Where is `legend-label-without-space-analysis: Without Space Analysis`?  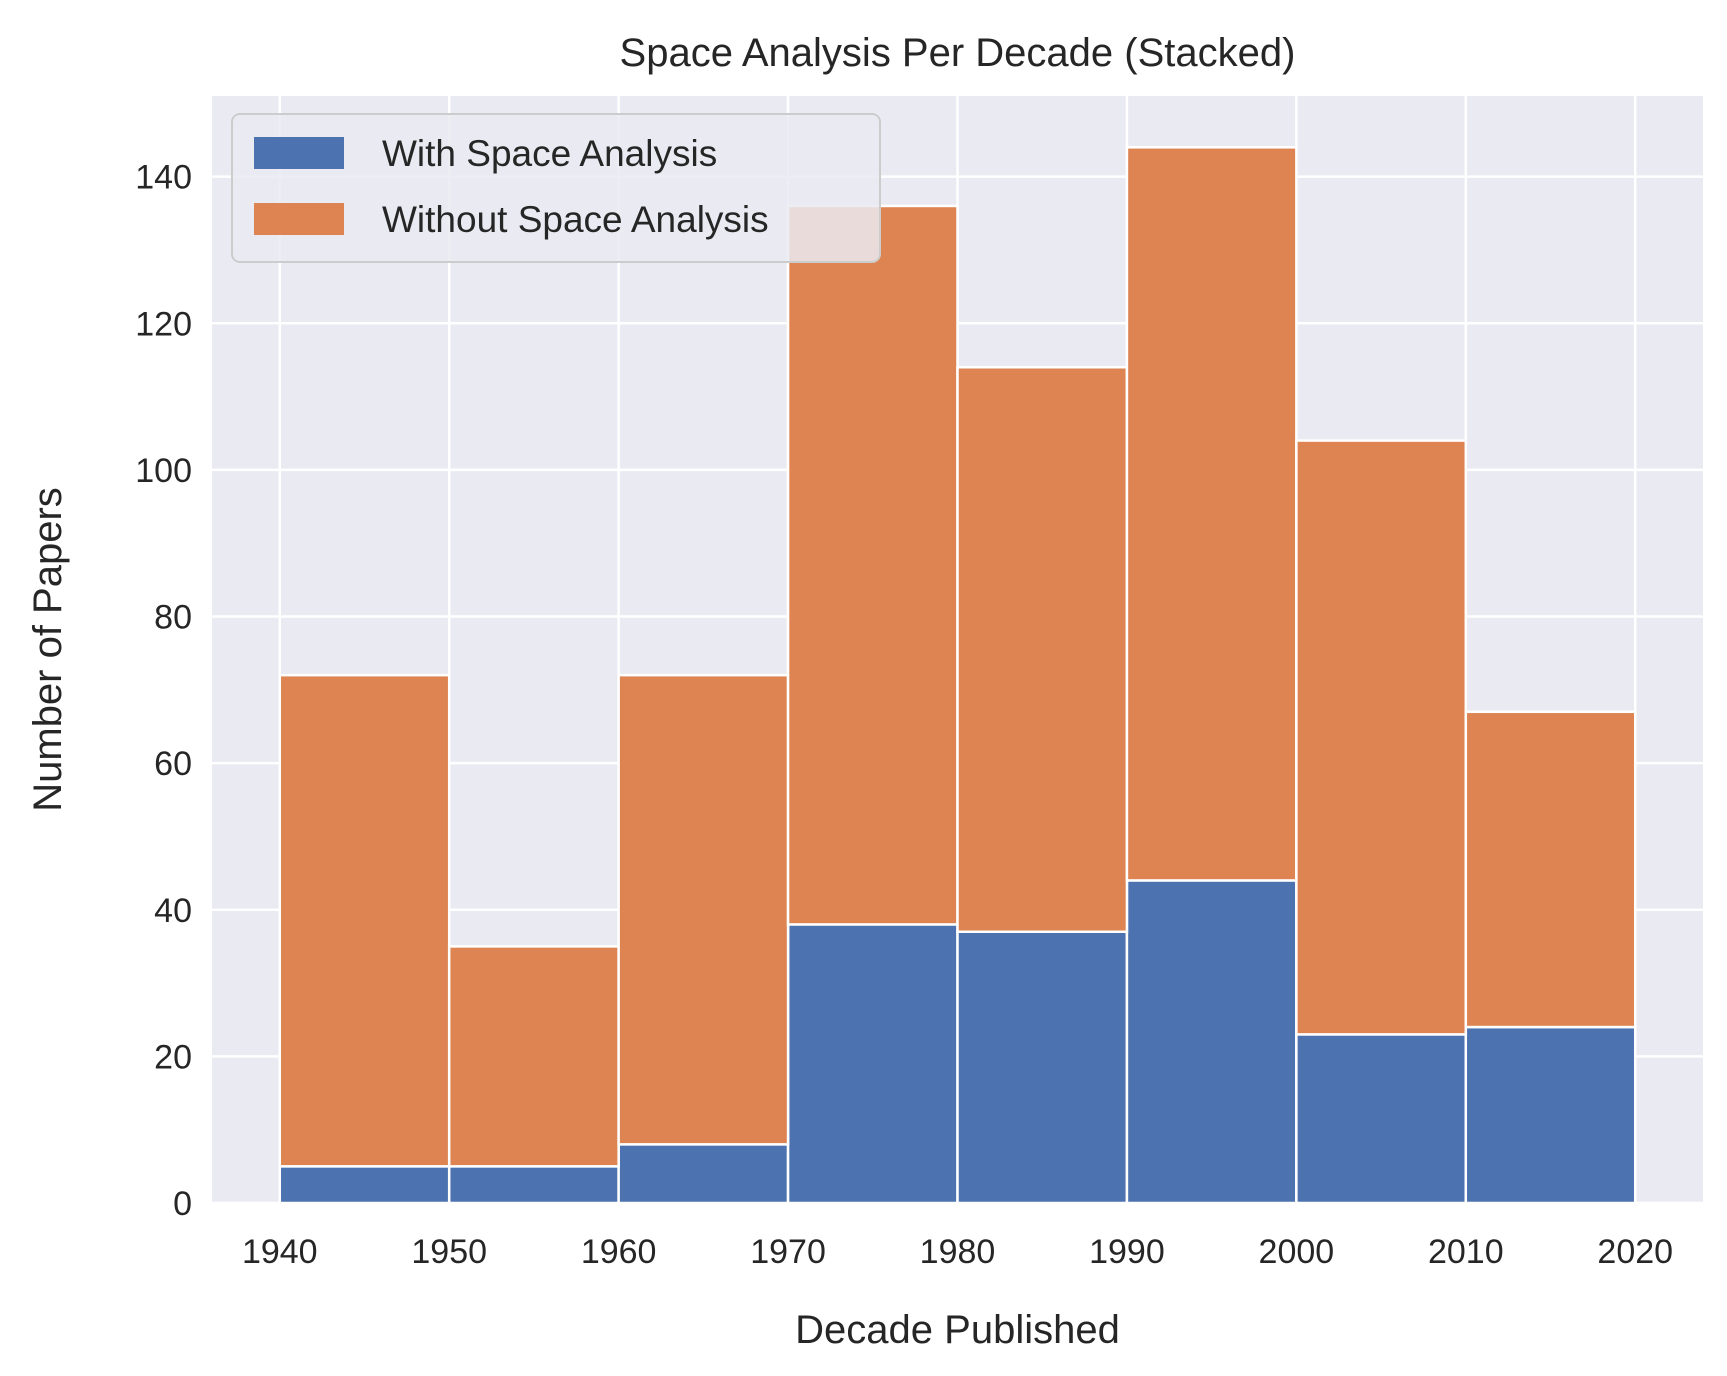
legend-label-without-space-analysis: Without Space Analysis is located at coordinates (575, 219).